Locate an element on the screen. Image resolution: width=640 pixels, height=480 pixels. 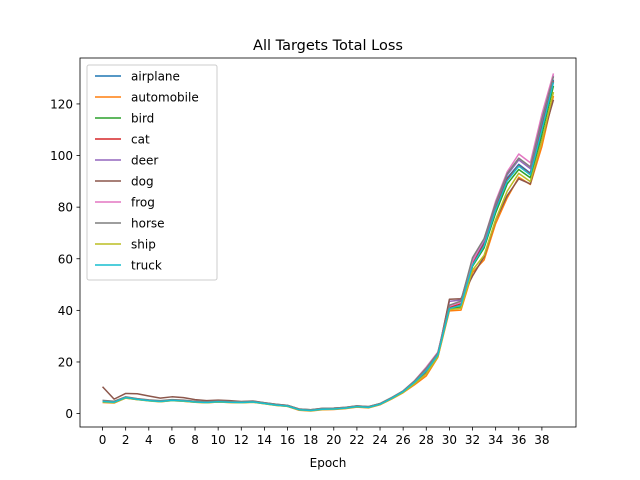
x-tick-label: 28 is located at coordinates (426, 440).